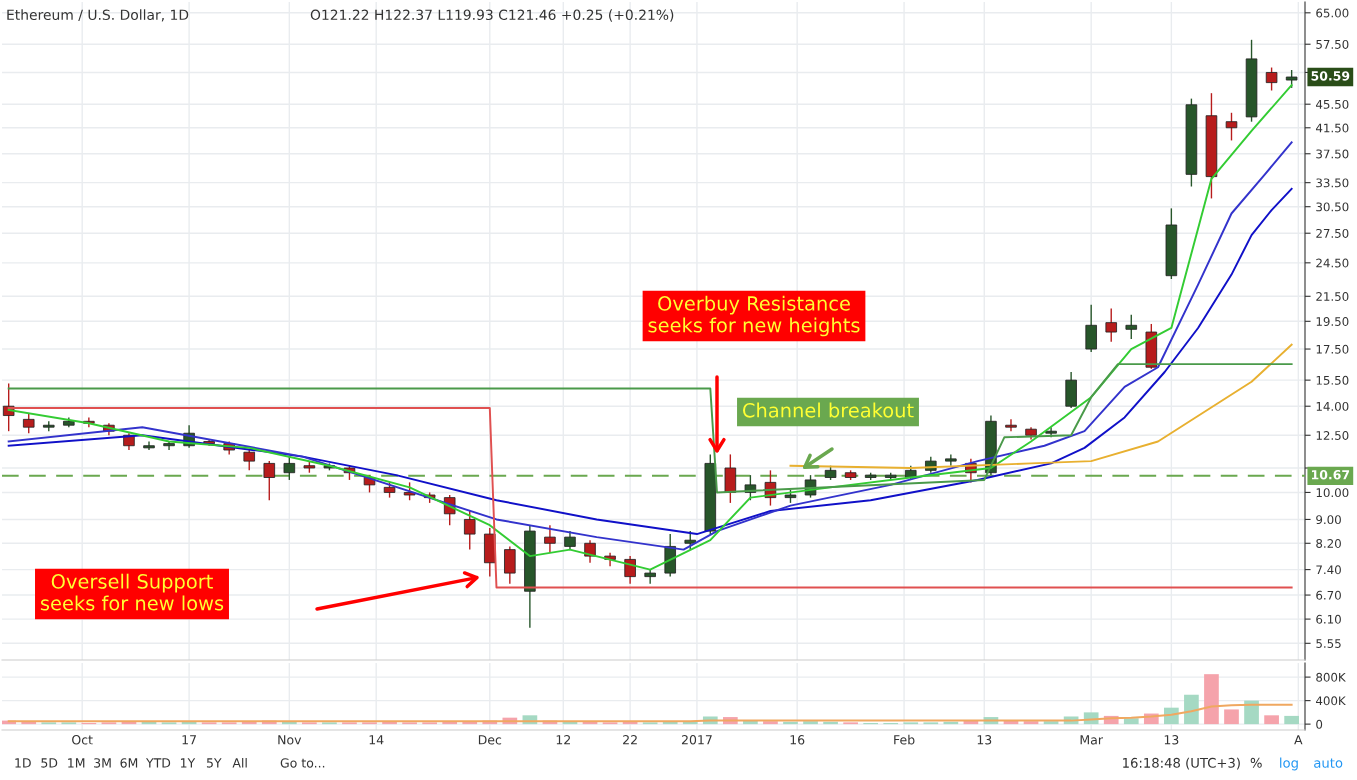  Describe the element at coordinates (239, 762) in the screenshot. I see `text: All` at that location.